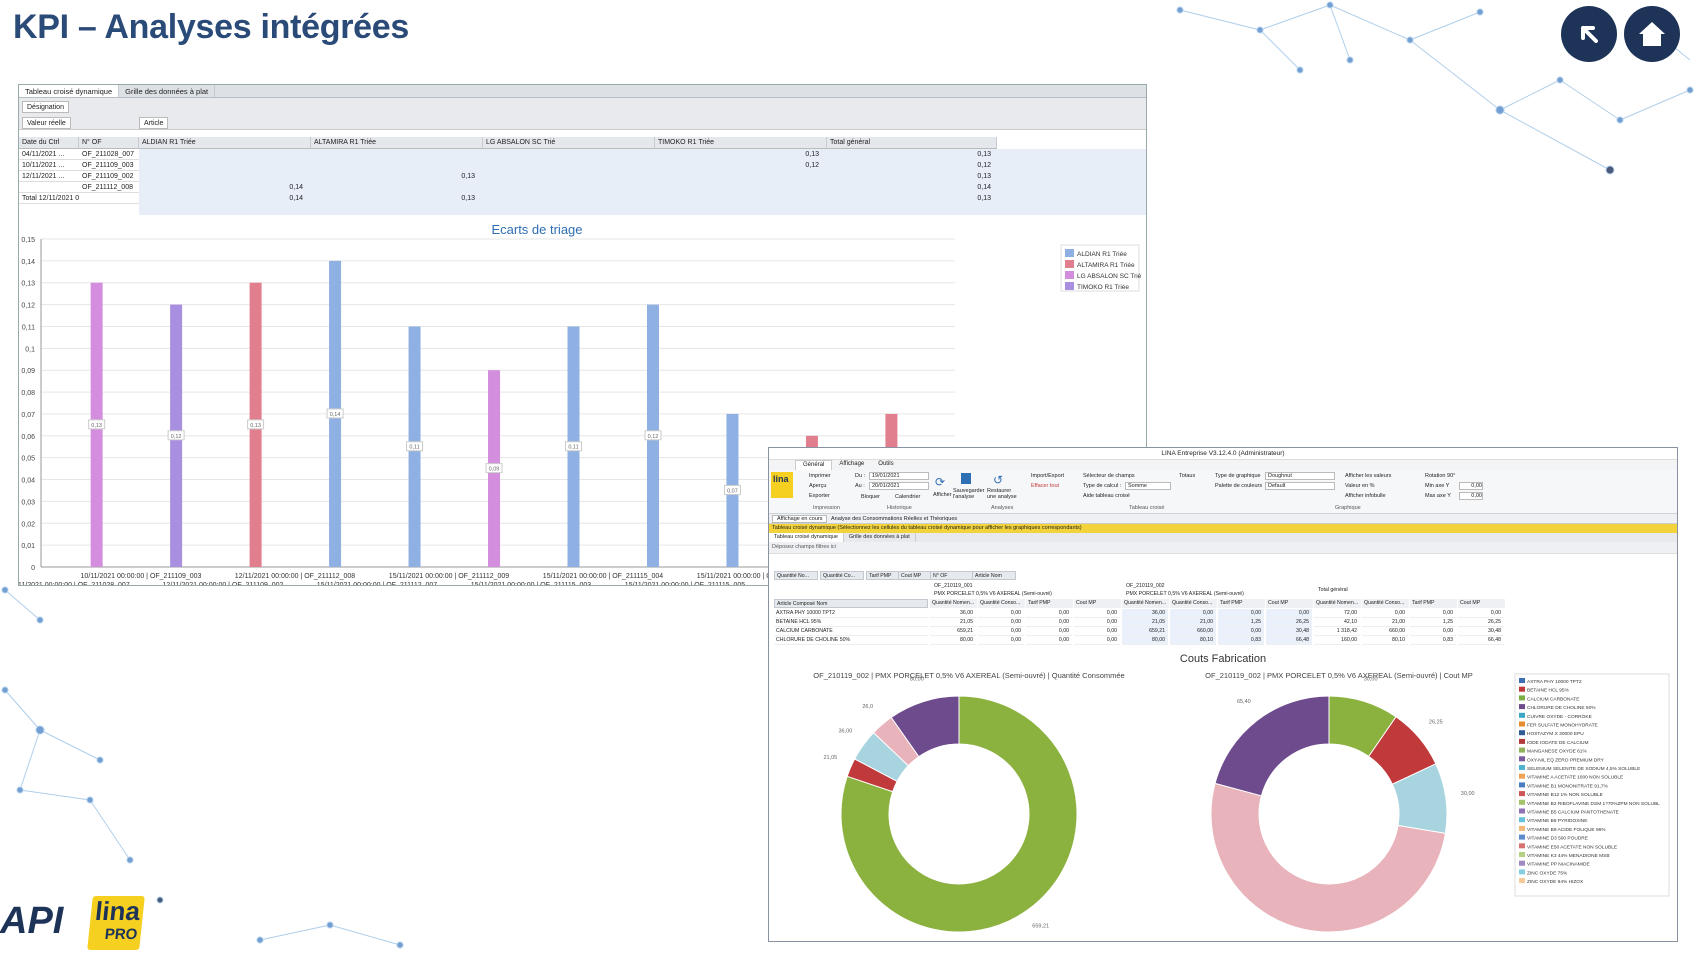  What do you see at coordinates (1187, 476) in the screenshot?
I see `totals-button: Totaux` at bounding box center [1187, 476].